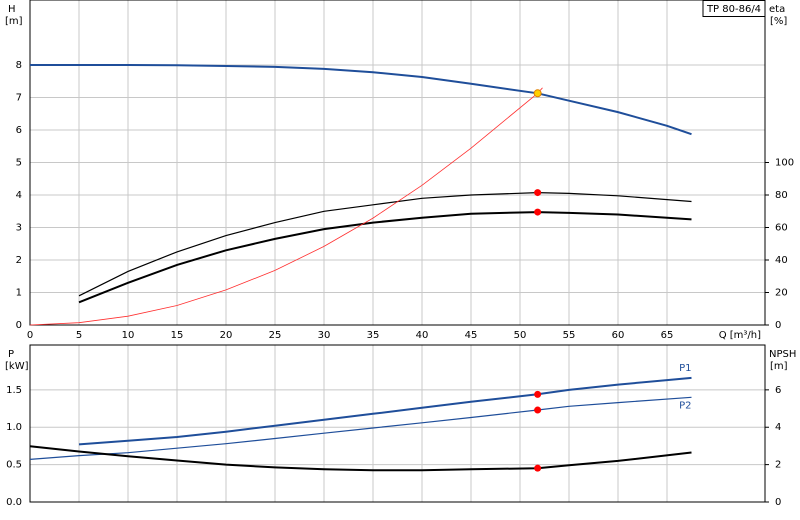 The width and height of the screenshot is (800, 520). I want to click on x-tick-label: 55, so click(569, 335).